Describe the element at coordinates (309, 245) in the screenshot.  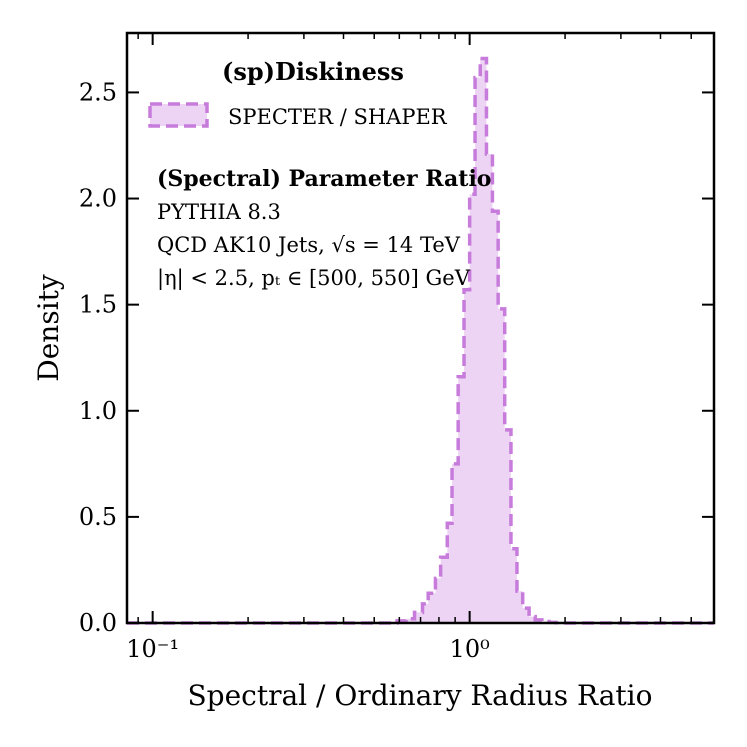
I see `annotation-jets: QCD AK10 Jets, √s = 14 TeV` at that location.